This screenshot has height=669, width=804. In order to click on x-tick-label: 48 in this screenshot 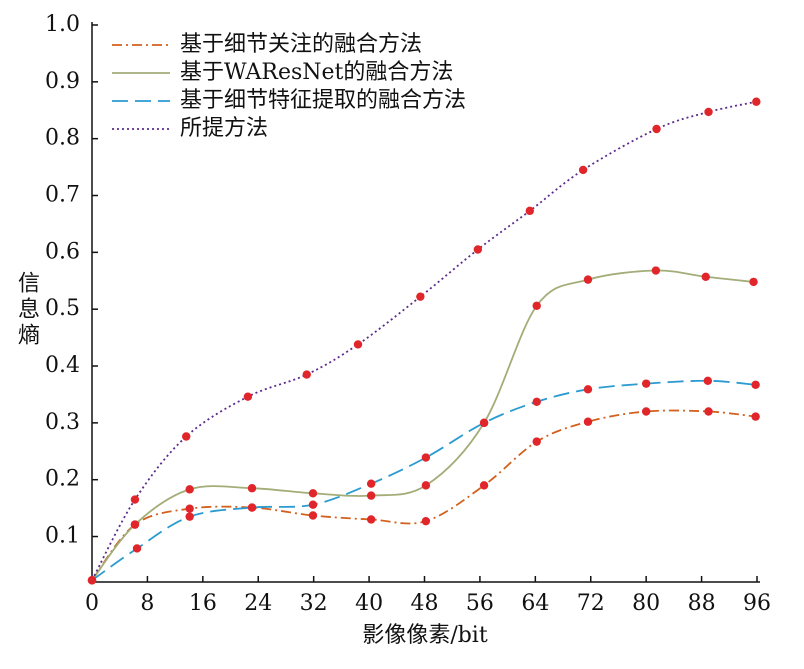, I will do `click(425, 603)`.